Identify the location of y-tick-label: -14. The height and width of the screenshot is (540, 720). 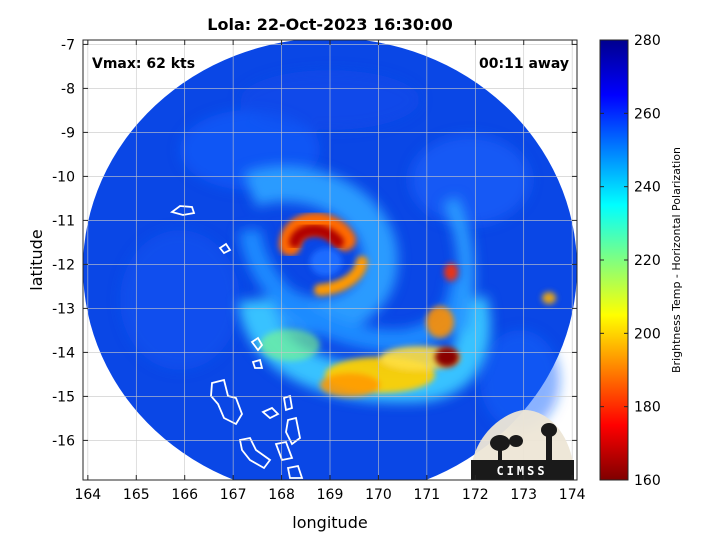
(63, 353).